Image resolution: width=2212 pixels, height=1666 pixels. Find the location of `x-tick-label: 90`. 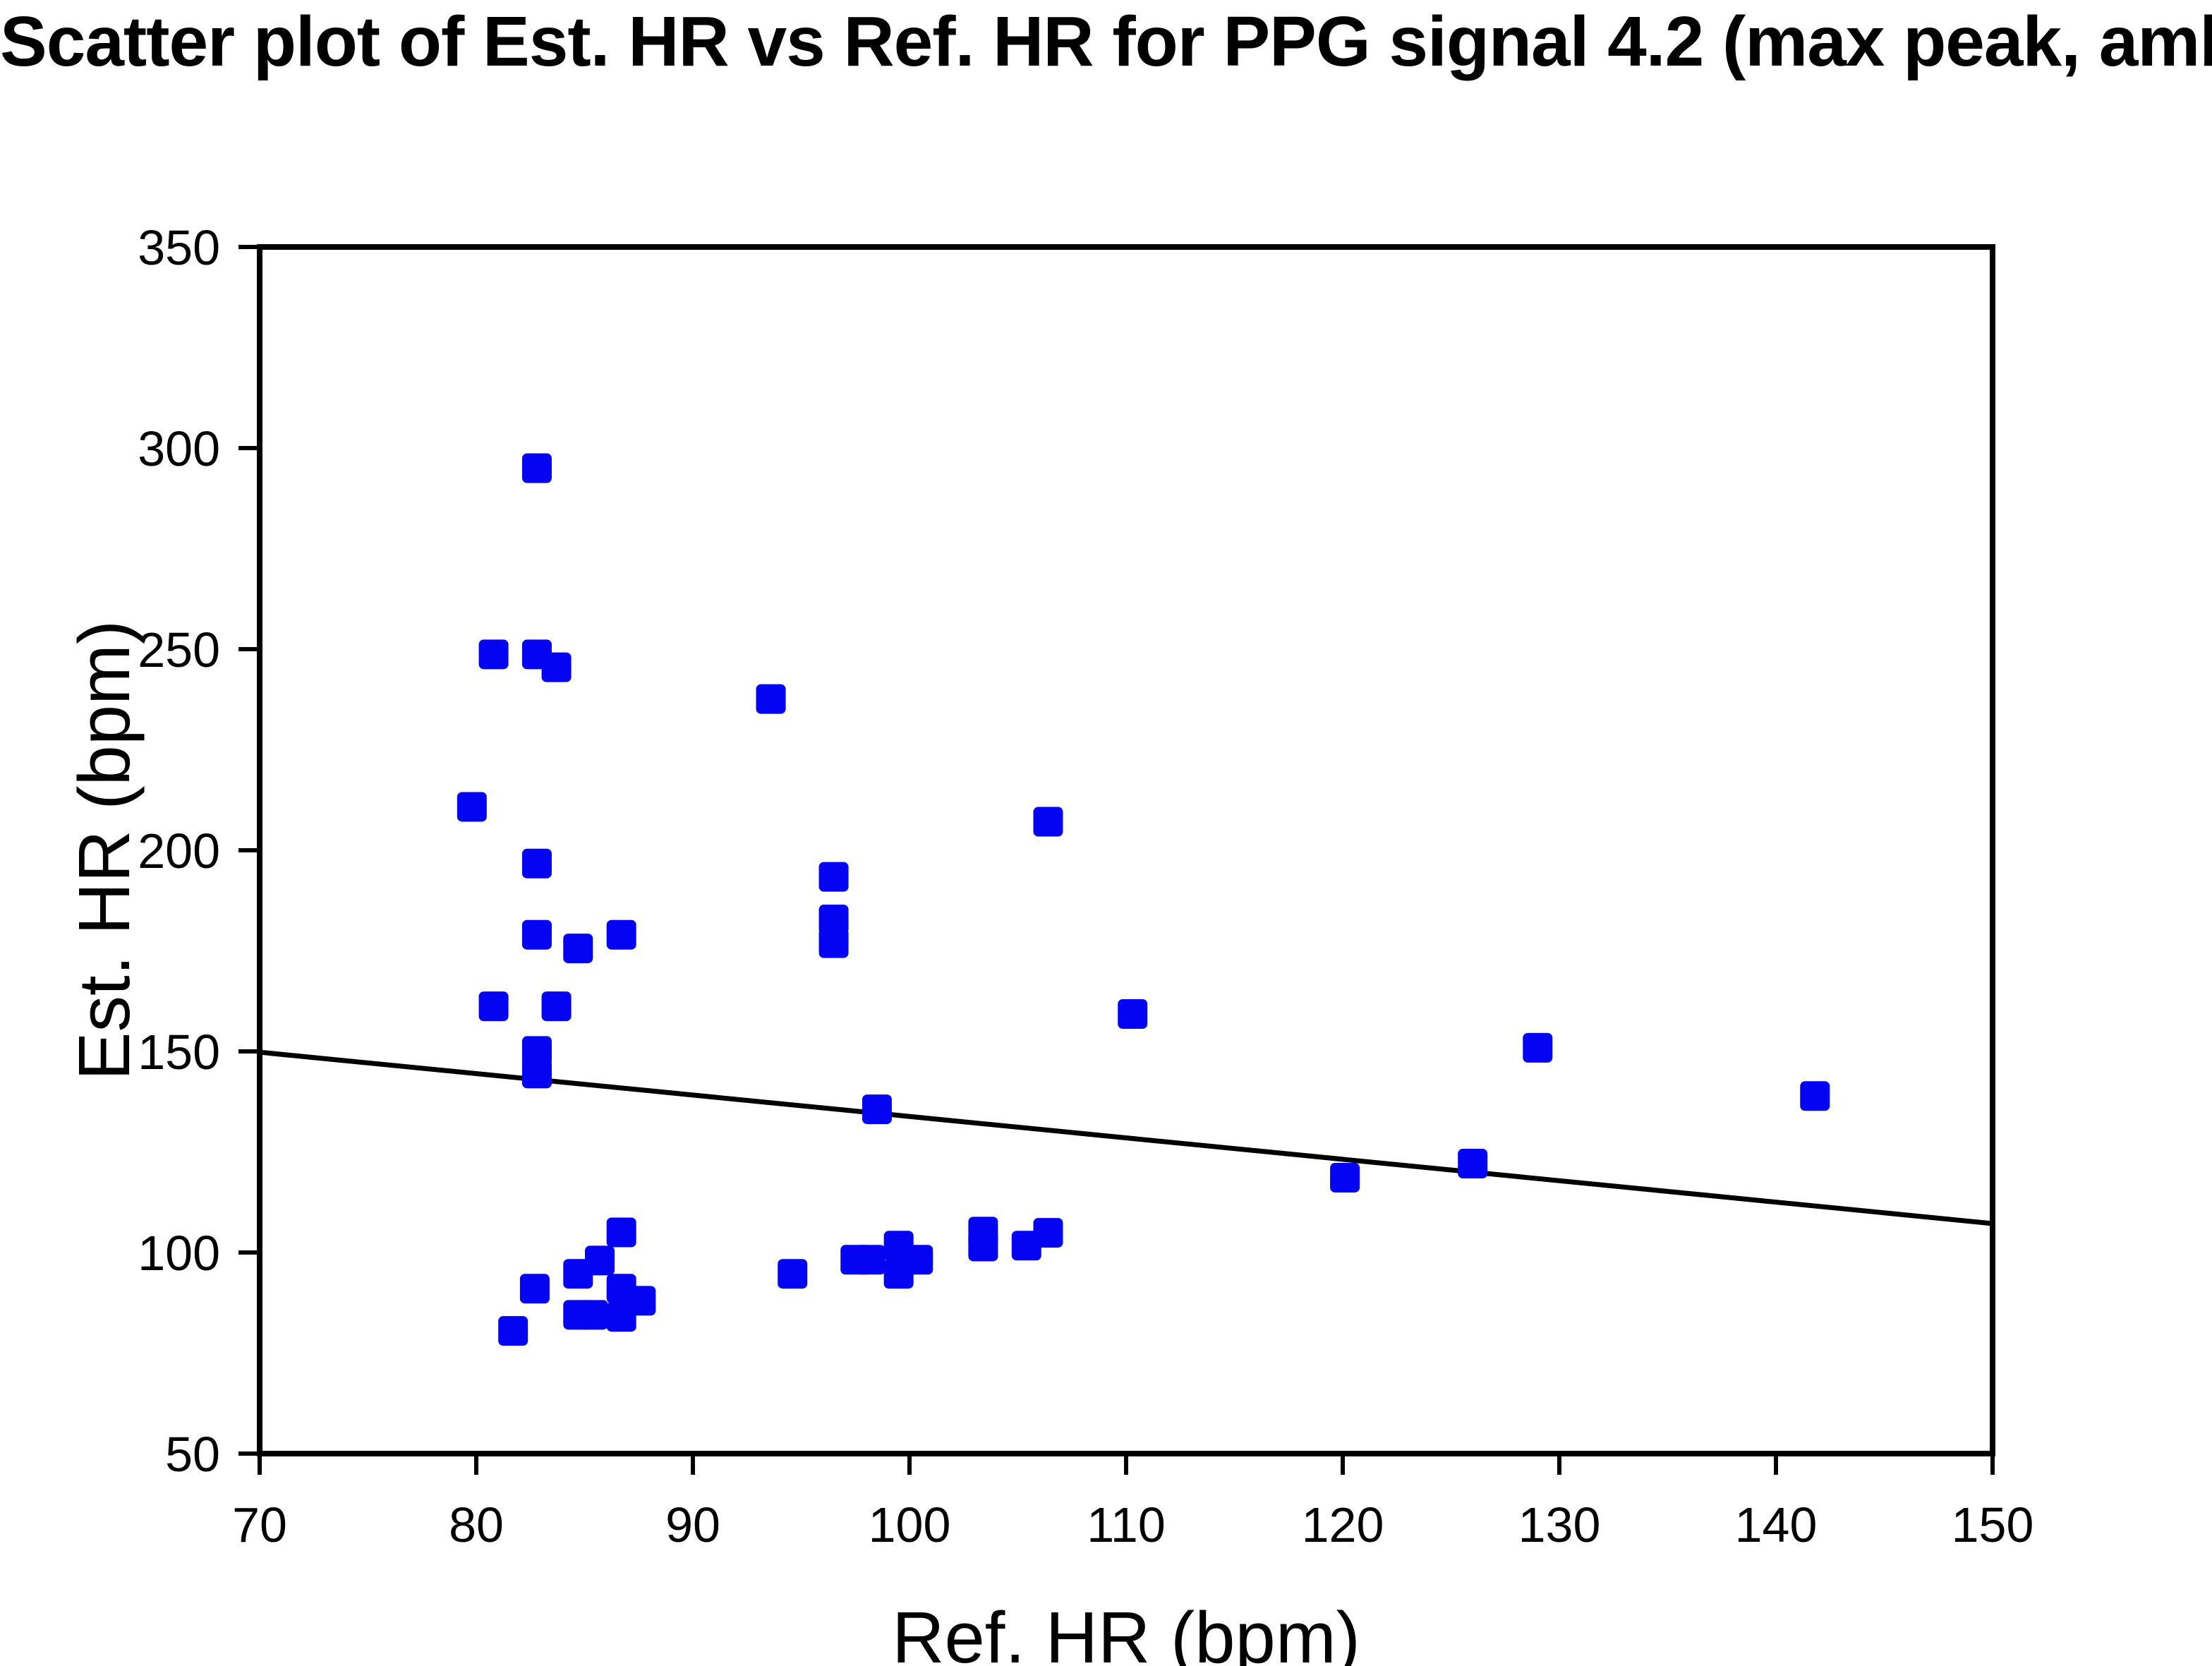

x-tick-label: 90 is located at coordinates (692, 1524).